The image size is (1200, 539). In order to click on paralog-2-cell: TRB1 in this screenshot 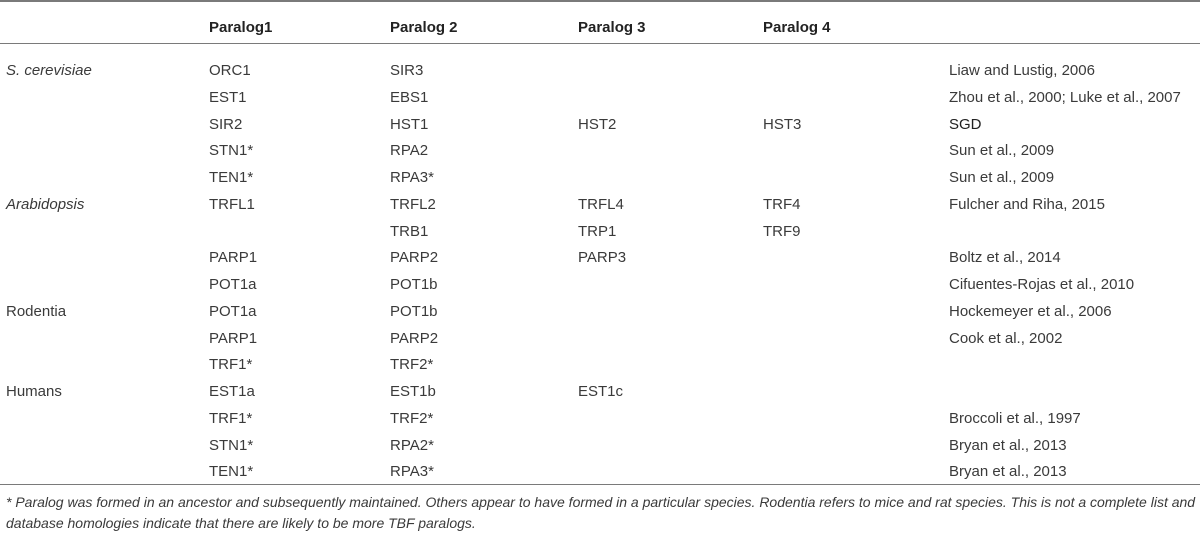, I will do `click(409, 231)`.